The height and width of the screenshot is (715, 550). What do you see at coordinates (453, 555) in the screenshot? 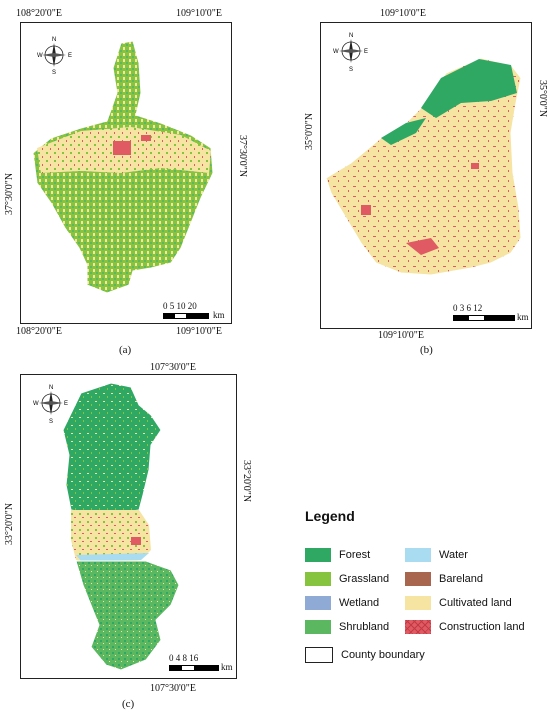
I see `legend-label-water: Water` at bounding box center [453, 555].